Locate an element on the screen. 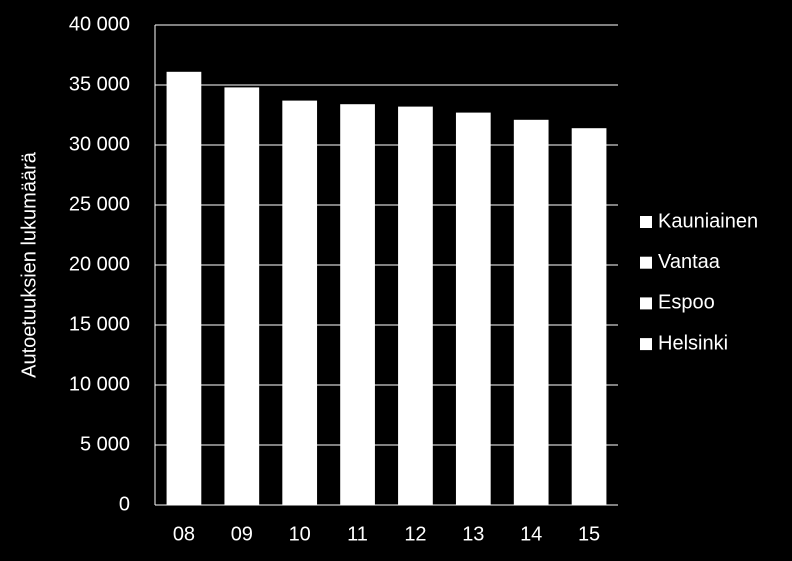 The image size is (792, 561). y-tick-label: 30 000 is located at coordinates (99, 144).